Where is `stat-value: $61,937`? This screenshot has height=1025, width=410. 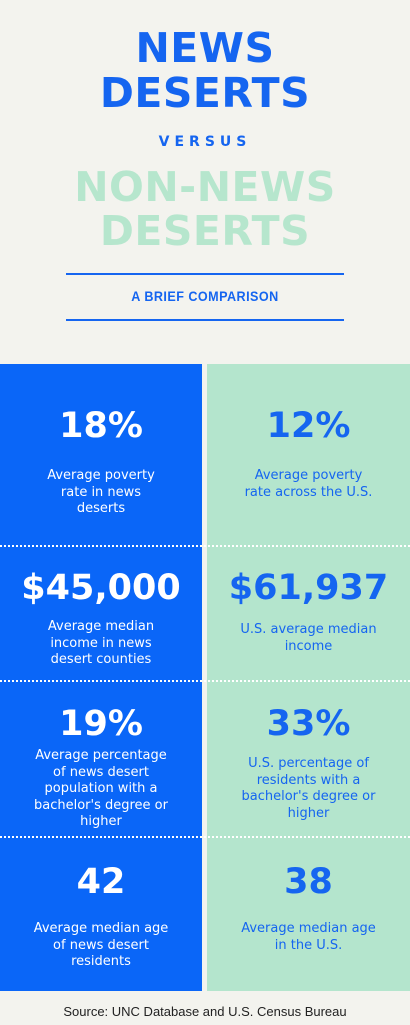
stat-value: $61,937 is located at coordinates (308, 588).